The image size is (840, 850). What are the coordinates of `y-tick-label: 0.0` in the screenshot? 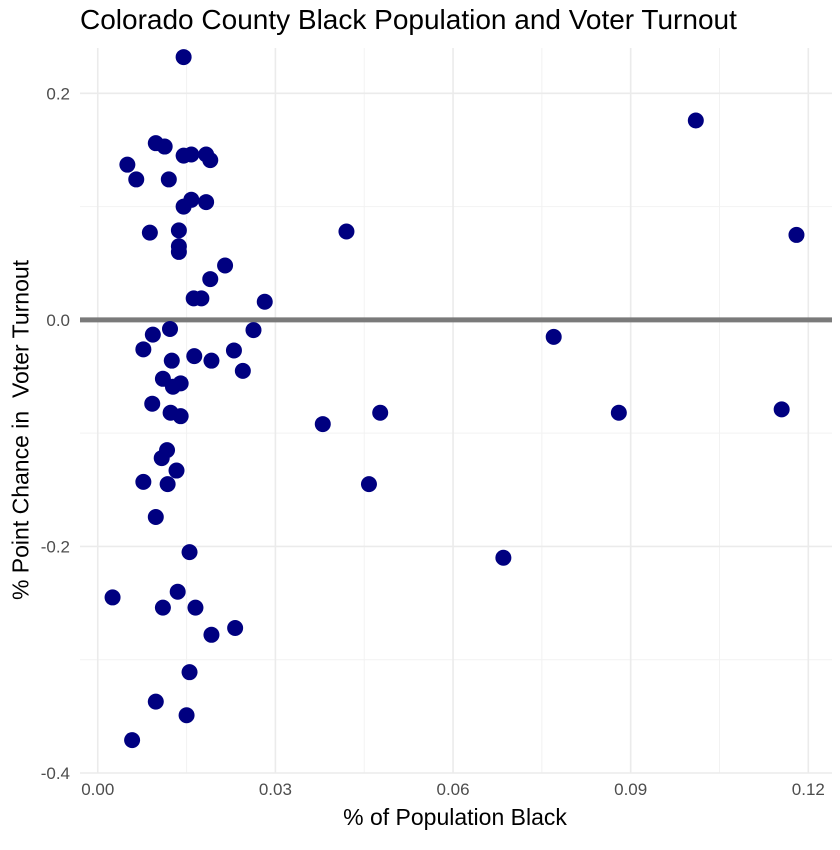 It's located at (58, 320).